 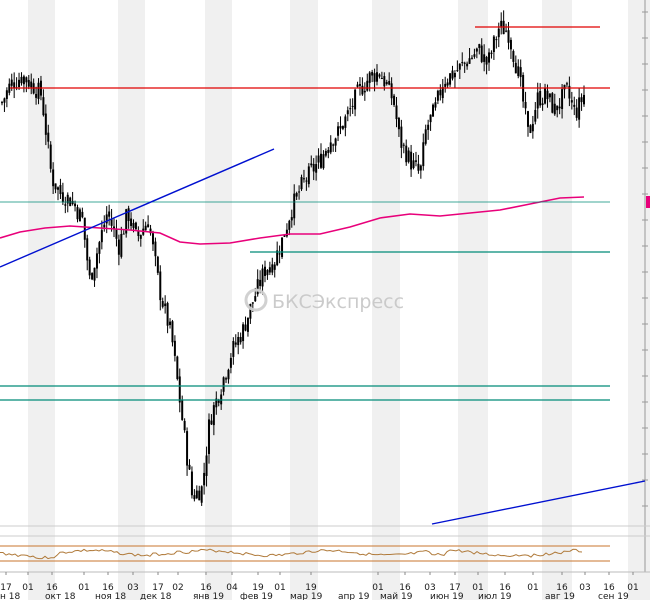 I want to click on month-stripe, so click(x=218, y=300).